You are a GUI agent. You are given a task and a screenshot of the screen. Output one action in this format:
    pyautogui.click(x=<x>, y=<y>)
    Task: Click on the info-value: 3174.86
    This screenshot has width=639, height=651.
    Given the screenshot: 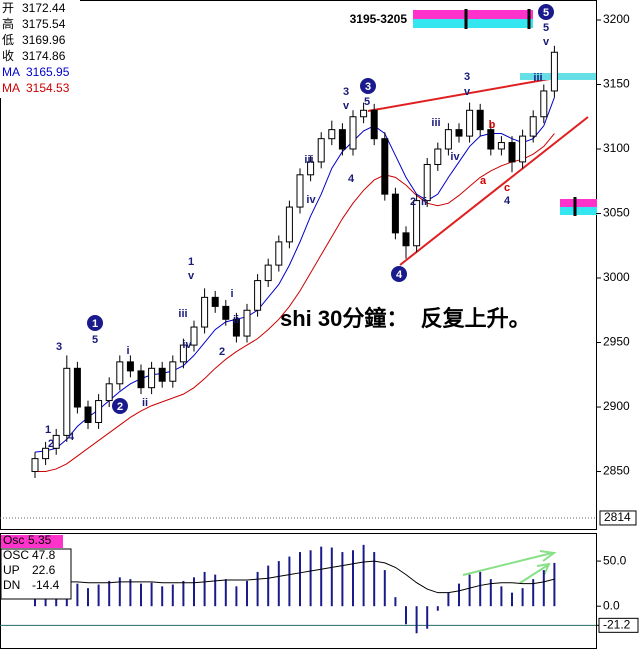 What is the action you would take?
    pyautogui.click(x=44, y=56)
    